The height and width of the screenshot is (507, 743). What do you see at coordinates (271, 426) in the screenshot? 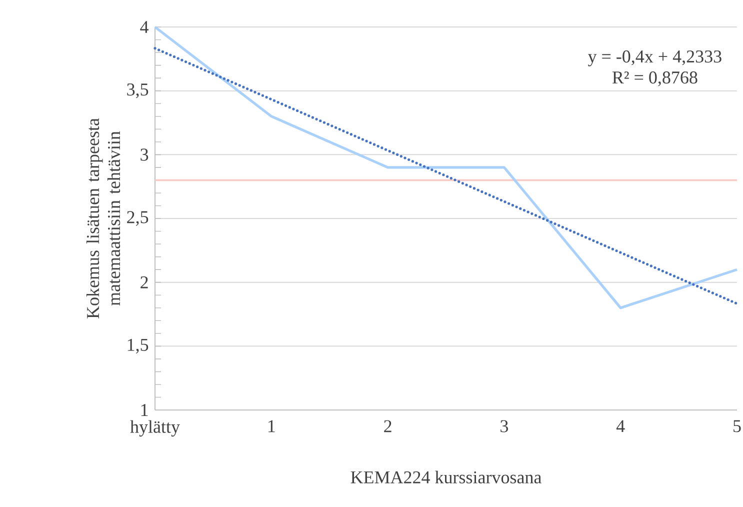
I see `x-tick-label: 1` at bounding box center [271, 426].